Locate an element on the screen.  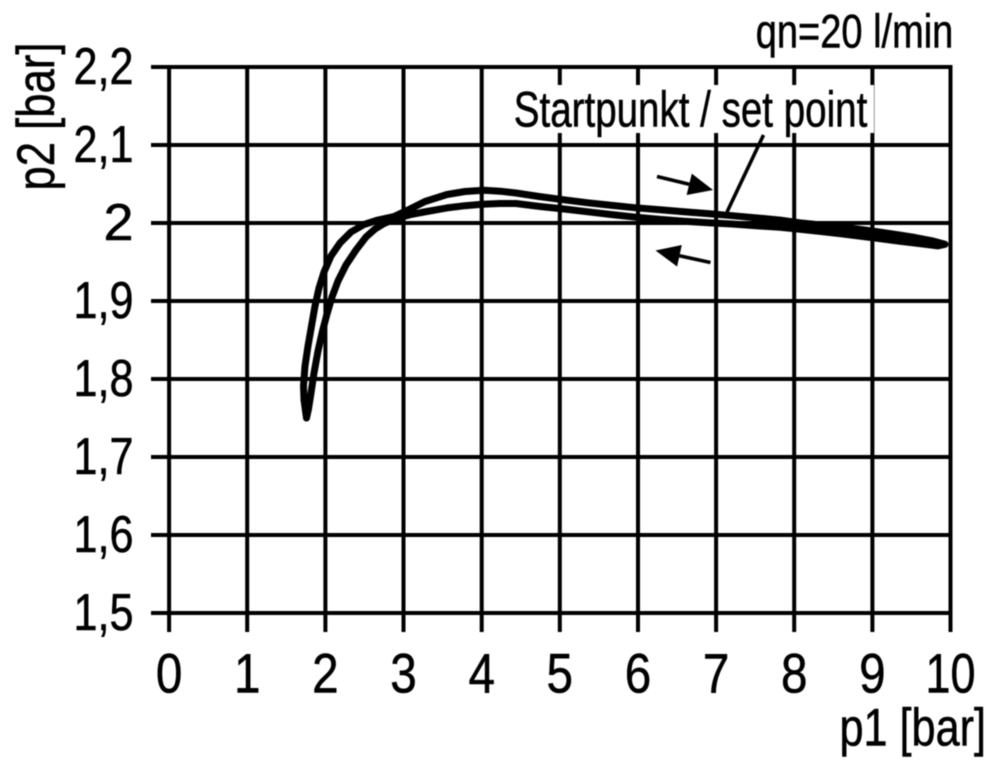
svg-text: 1,5 is located at coordinates (104, 613).